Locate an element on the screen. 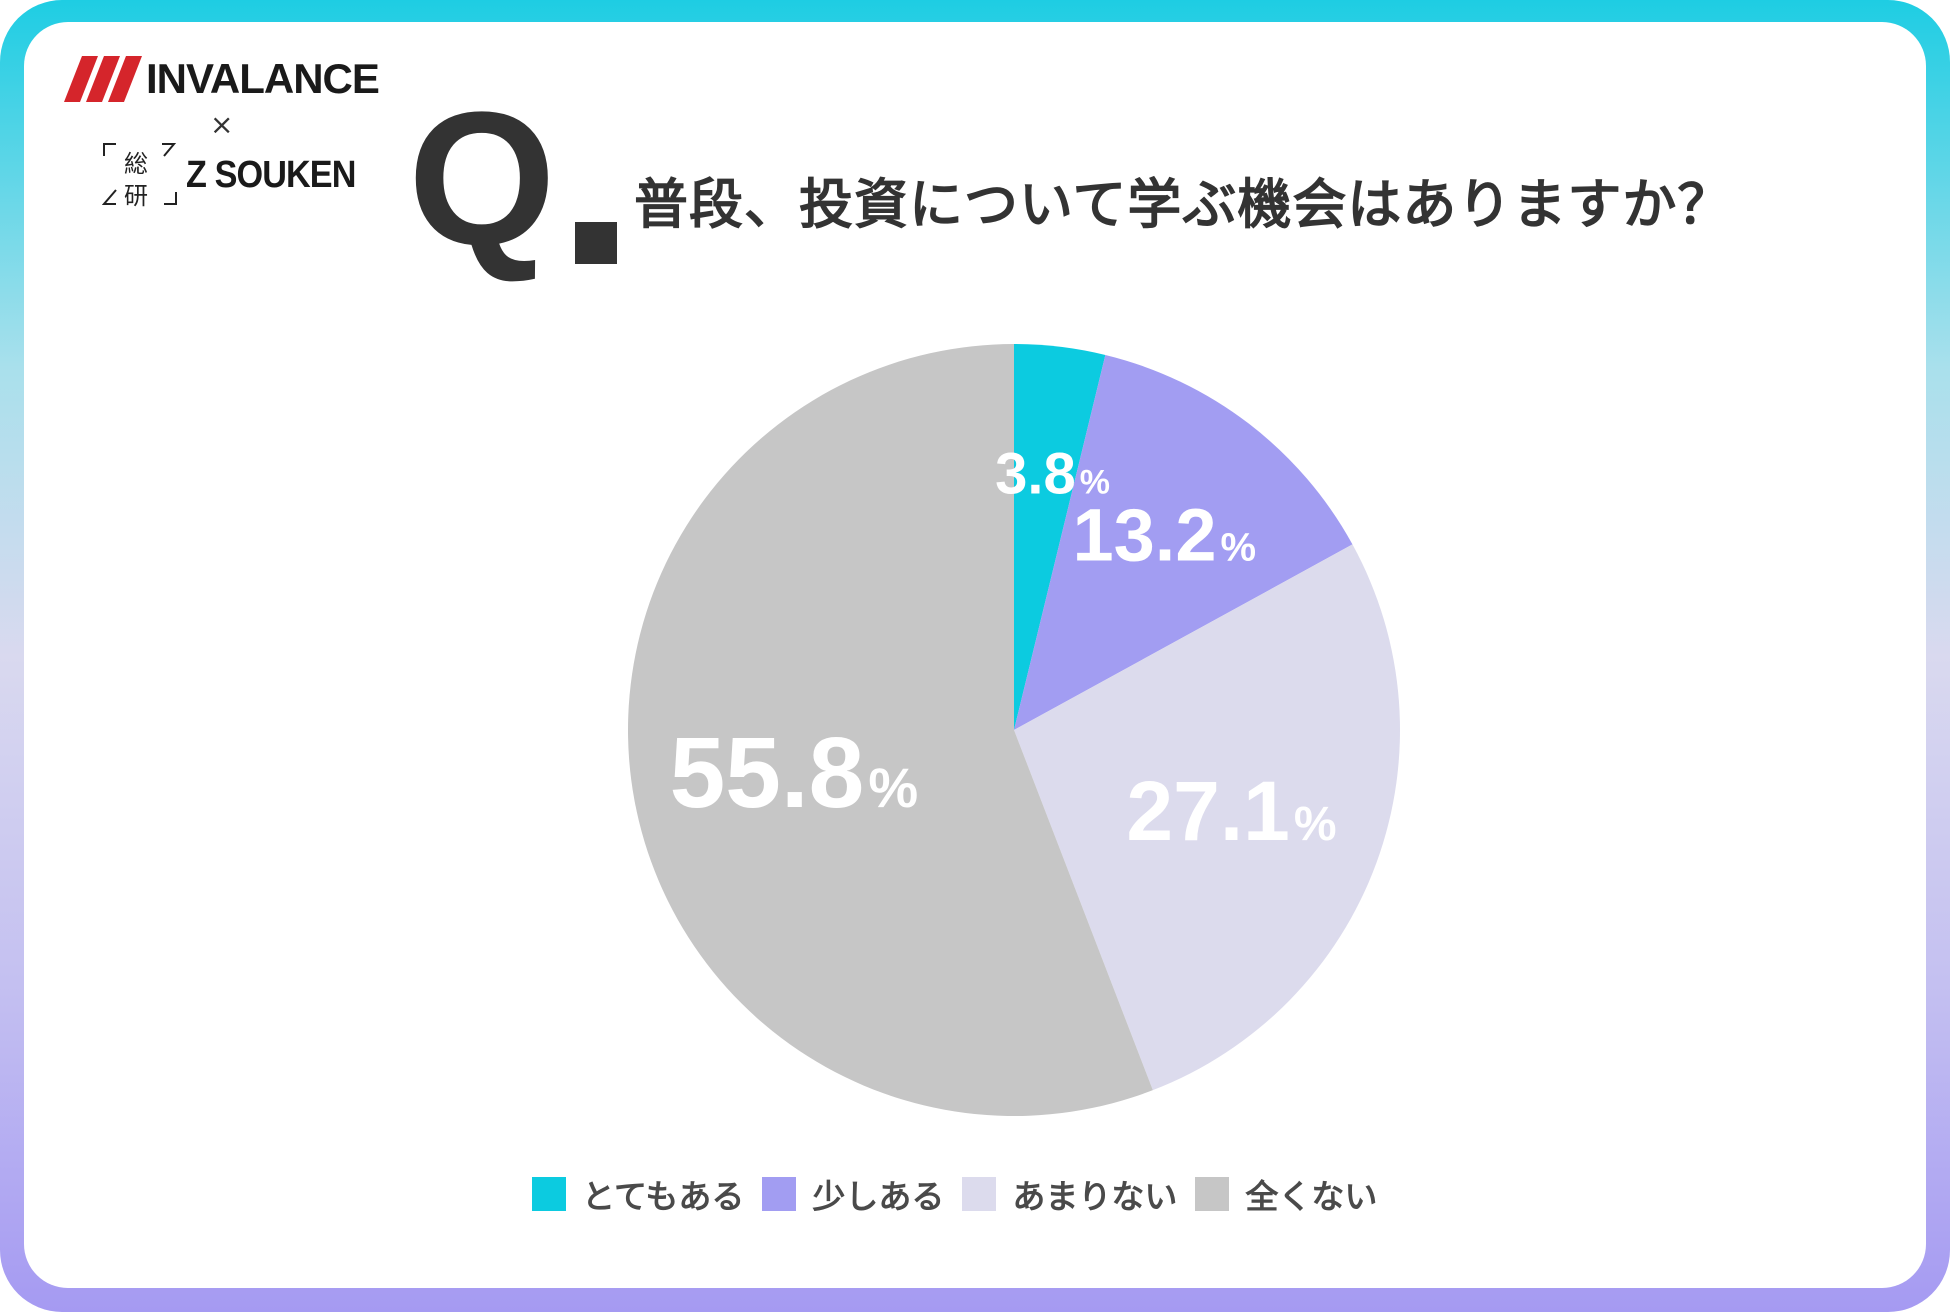  slice-value-number: 3.8 is located at coordinates (1035, 473).